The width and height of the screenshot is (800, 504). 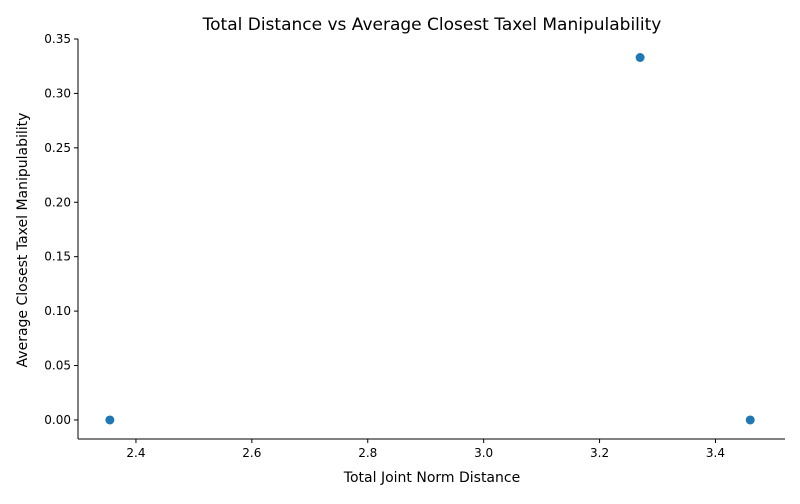 I want to click on y-tick-label: 0.10, so click(x=57, y=311).